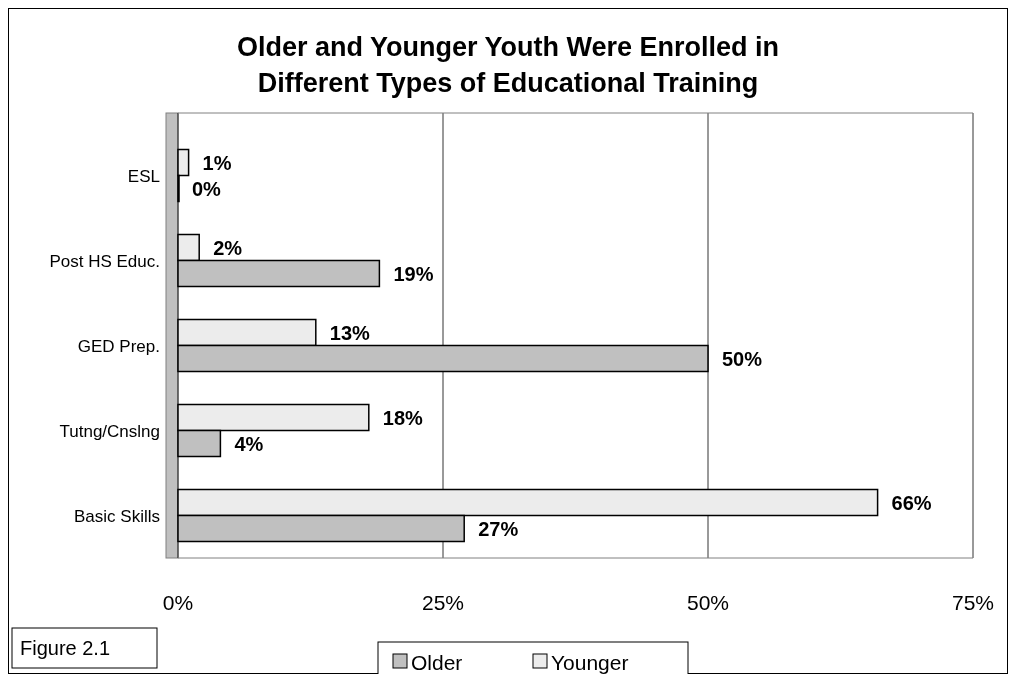  Describe the element at coordinates (973, 602) in the screenshot. I see `x-tick-label: 75%` at that location.